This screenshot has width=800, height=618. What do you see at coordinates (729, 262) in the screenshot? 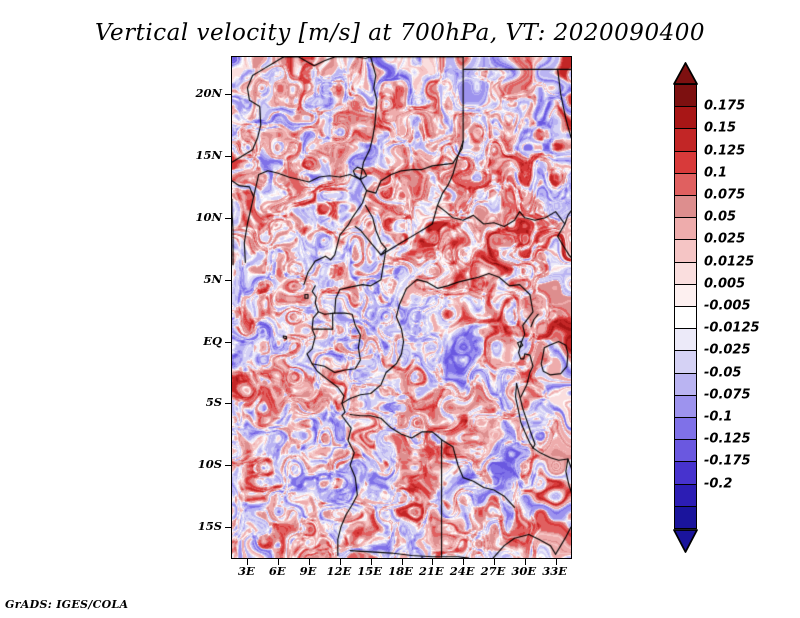
I see `colorbar-tick-label: 0.0125` at bounding box center [729, 262].